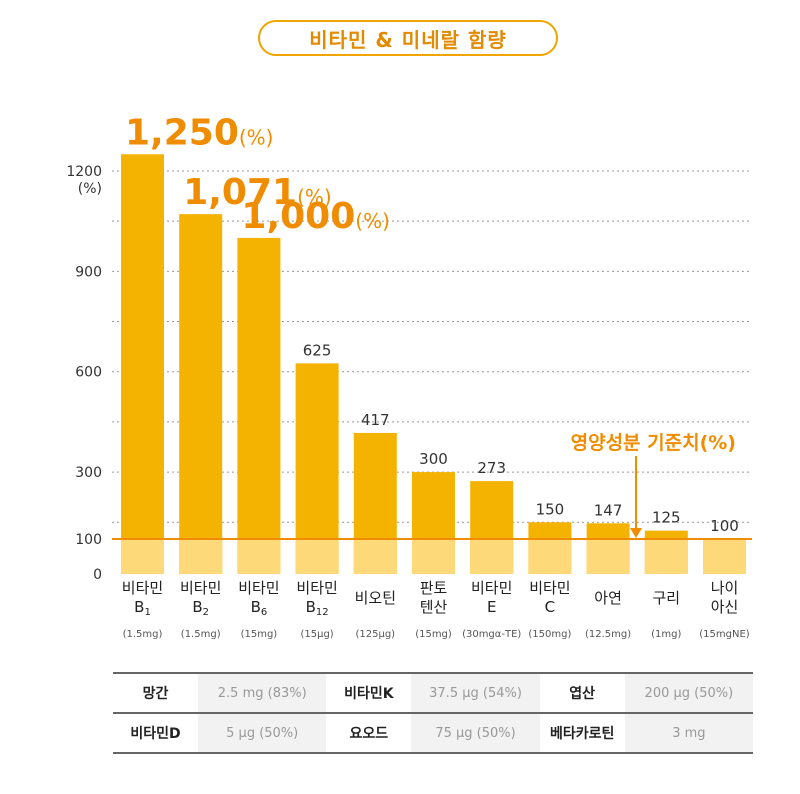 The image size is (800, 794). What do you see at coordinates (582, 693) in the screenshot?
I see `nutrient-name: 엽산` at bounding box center [582, 693].